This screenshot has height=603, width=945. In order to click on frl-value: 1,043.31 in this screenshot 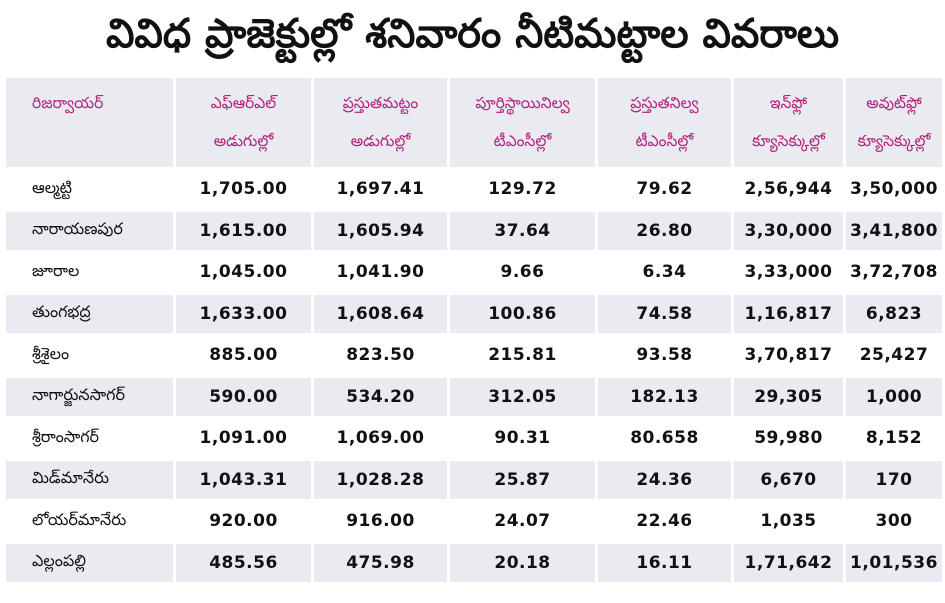, I will do `click(245, 481)`.